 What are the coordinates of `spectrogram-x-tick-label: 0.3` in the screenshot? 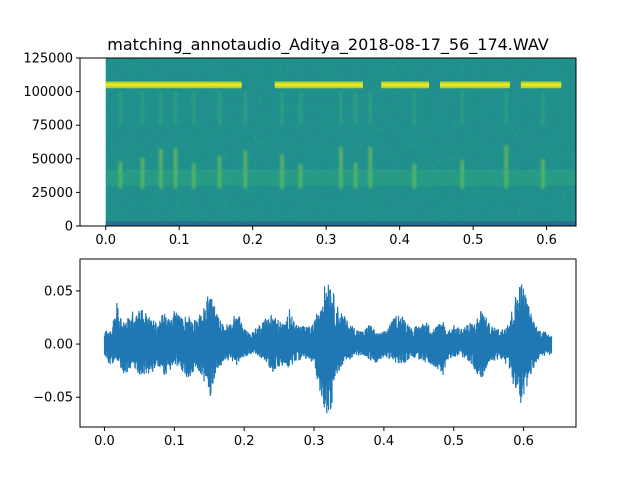 It's located at (326, 240).